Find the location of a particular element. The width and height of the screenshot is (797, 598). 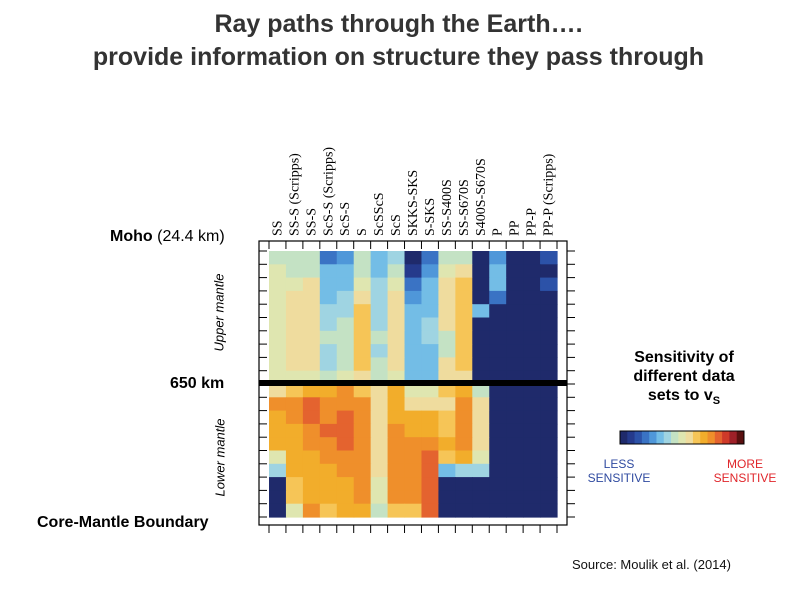

core-mantle-boundary-label: Core-Mantle Boundary is located at coordinates (123, 522).